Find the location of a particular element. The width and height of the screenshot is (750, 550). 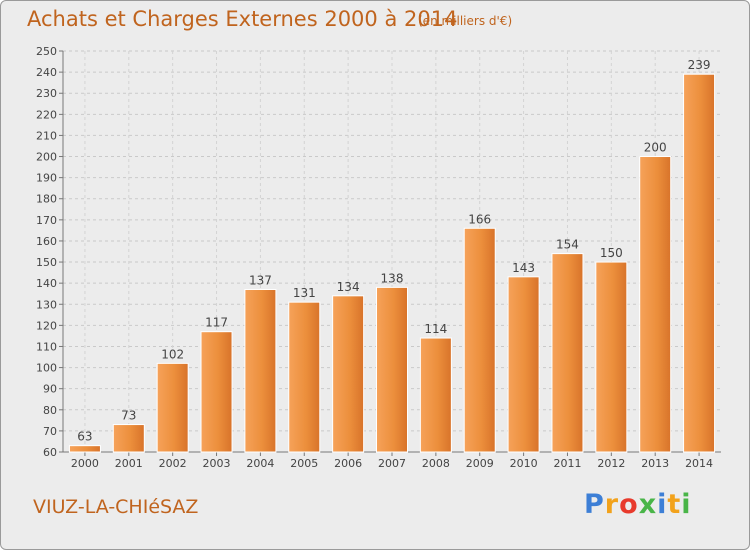

y-tick-label: 220 is located at coordinates (46, 114).